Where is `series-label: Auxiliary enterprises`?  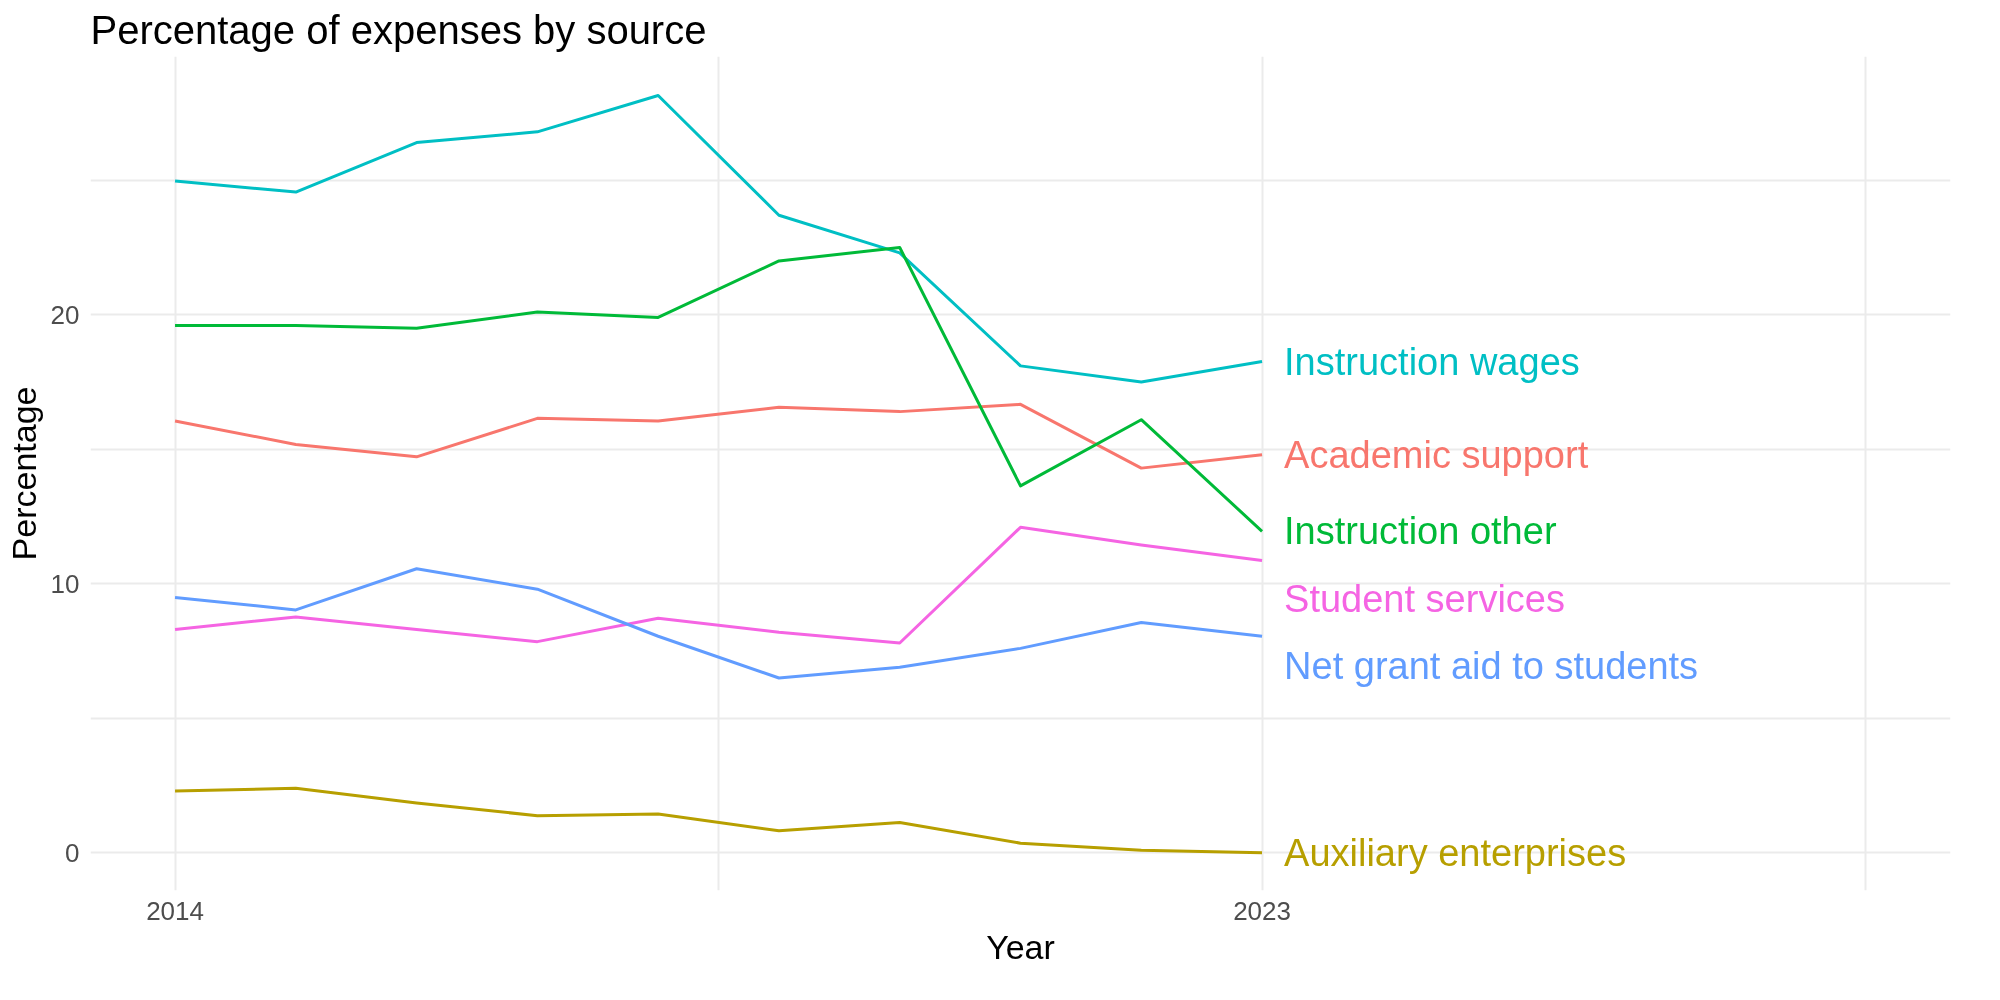
series-label: Auxiliary enterprises is located at coordinates (1455, 852).